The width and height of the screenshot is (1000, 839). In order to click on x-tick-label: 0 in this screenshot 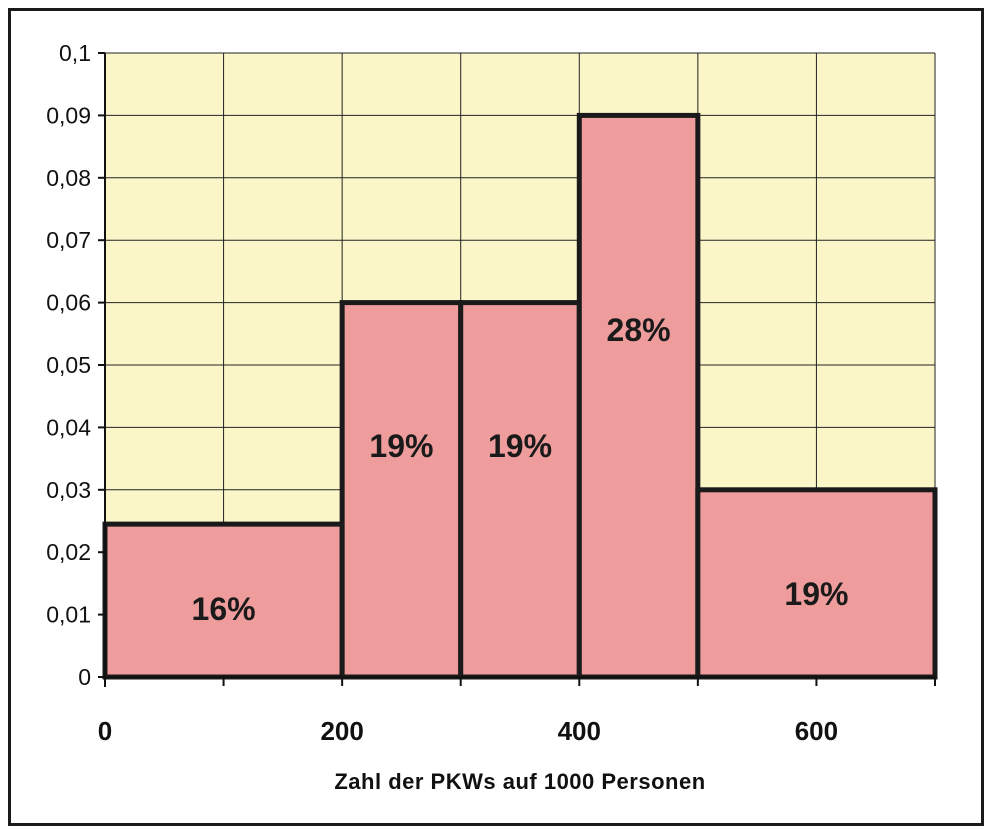, I will do `click(105, 731)`.